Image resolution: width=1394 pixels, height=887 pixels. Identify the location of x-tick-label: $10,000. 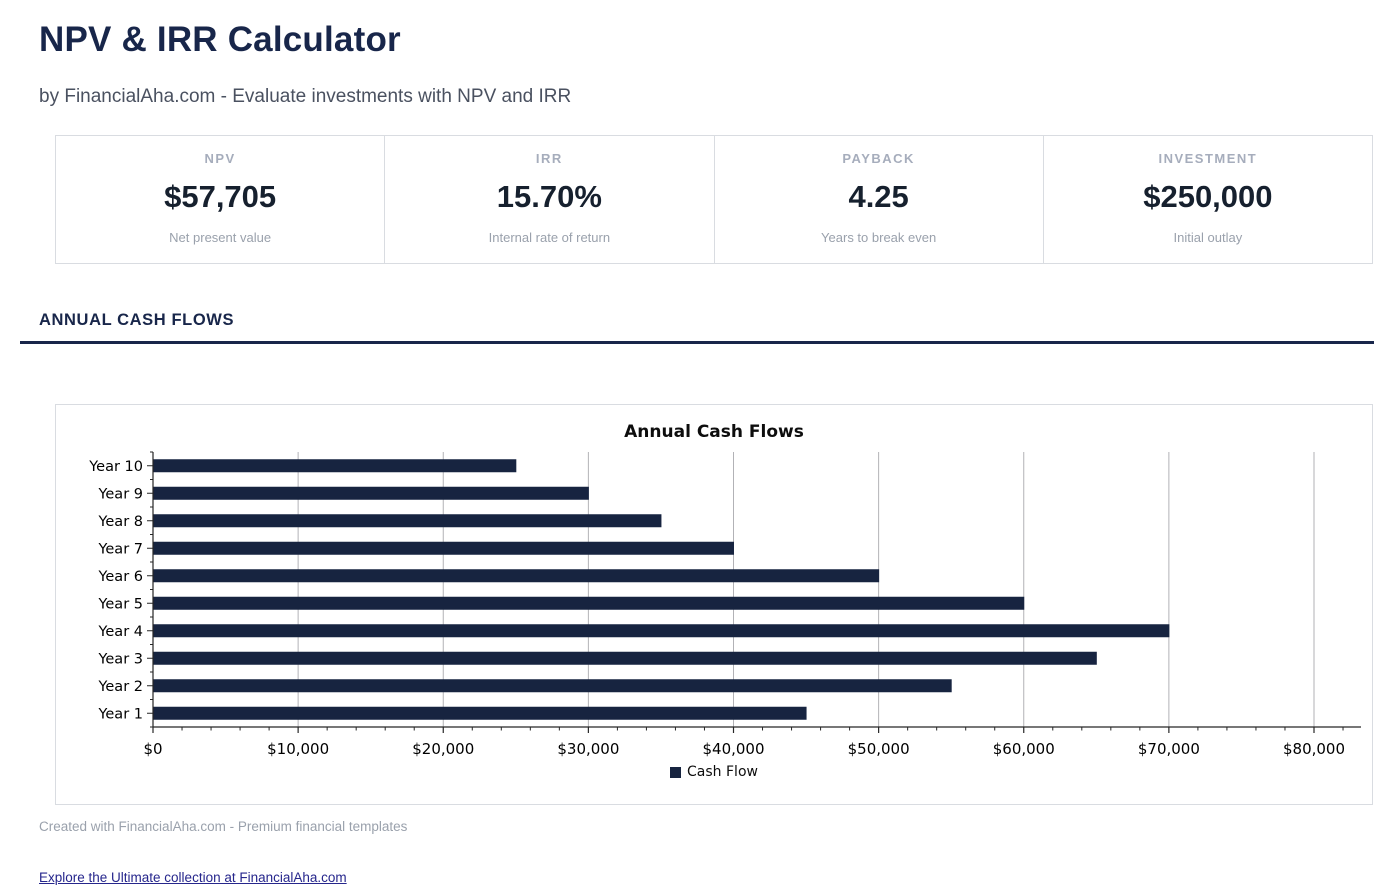
(298, 749).